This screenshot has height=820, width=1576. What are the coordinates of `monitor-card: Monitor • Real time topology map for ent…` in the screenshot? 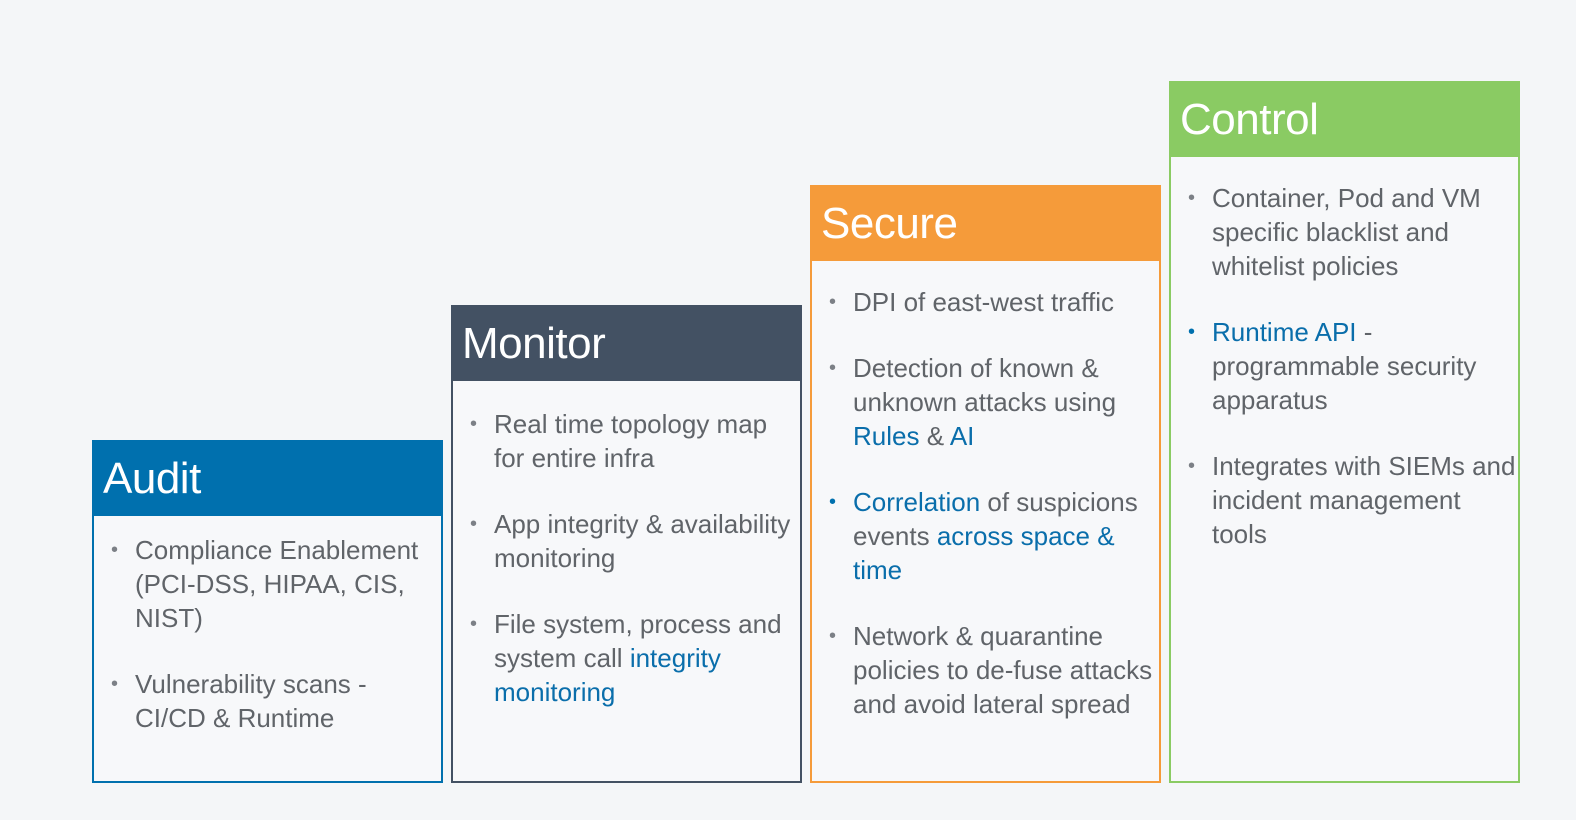 It's located at (626, 544).